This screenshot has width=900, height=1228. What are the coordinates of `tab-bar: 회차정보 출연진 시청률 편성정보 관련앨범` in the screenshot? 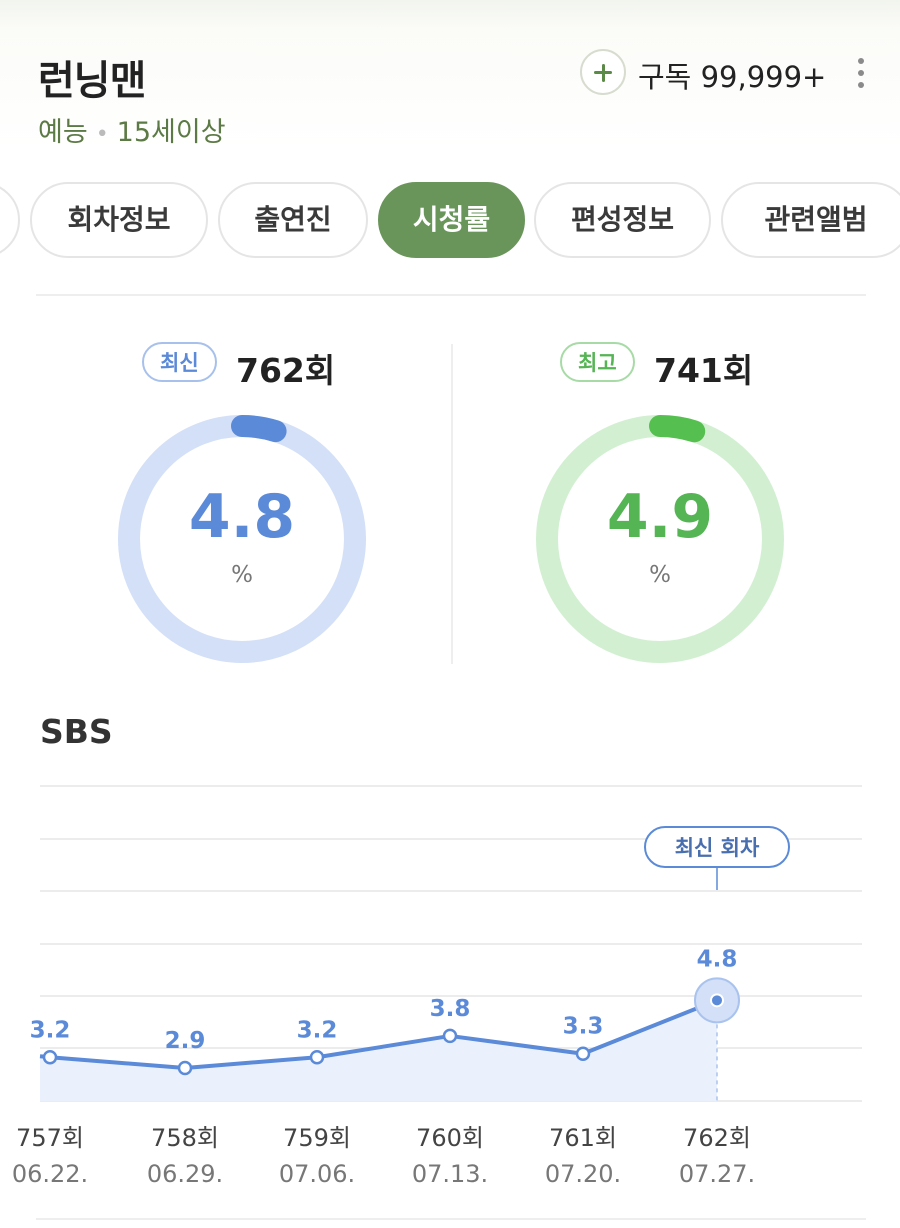 It's located at (450, 222).